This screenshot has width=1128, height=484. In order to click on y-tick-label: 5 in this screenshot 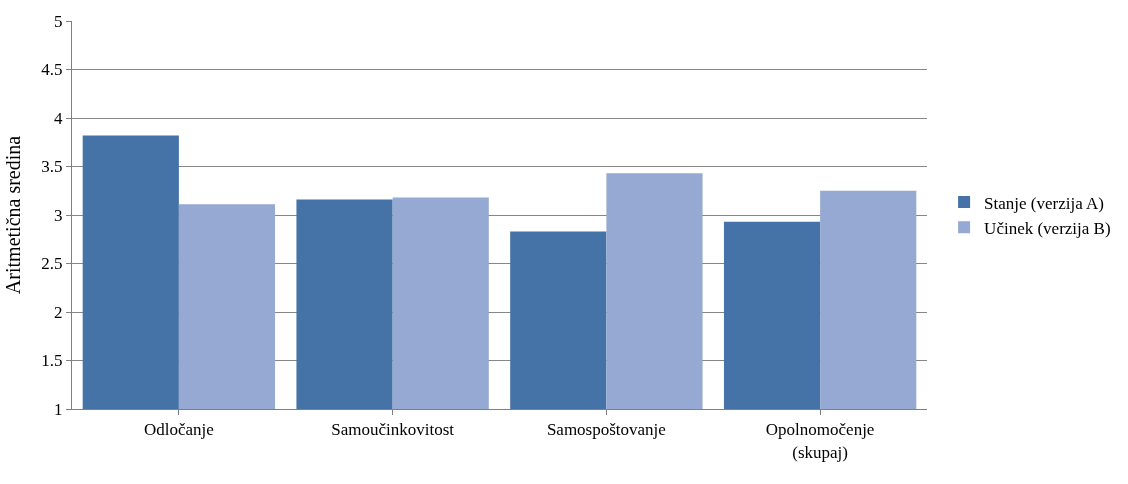, I will do `click(58, 21)`.